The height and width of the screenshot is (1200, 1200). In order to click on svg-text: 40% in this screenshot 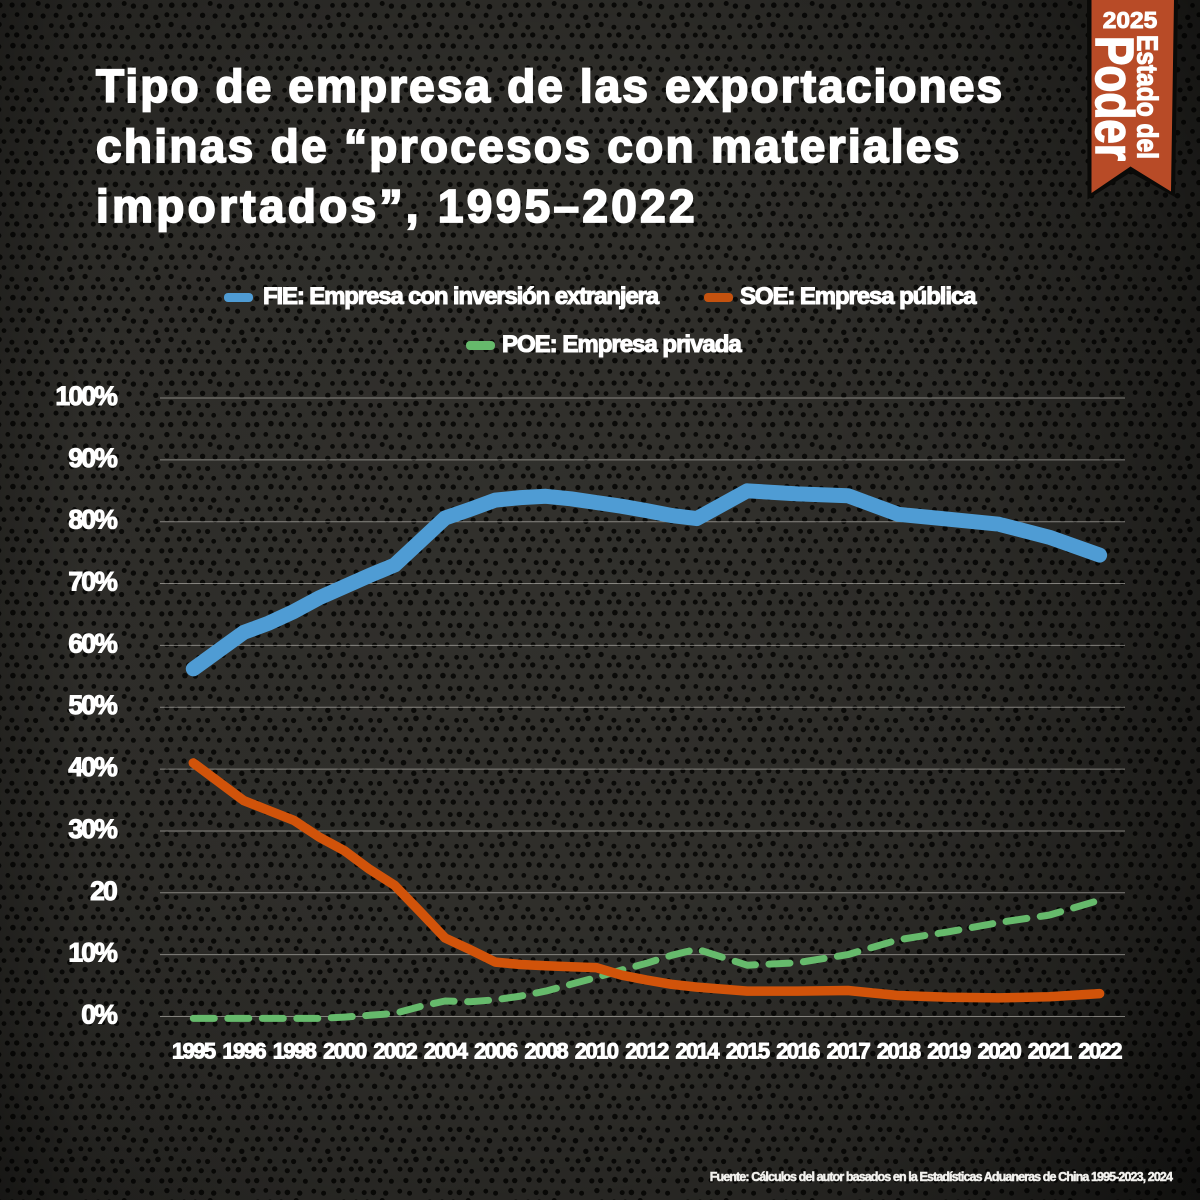, I will do `click(92, 767)`.